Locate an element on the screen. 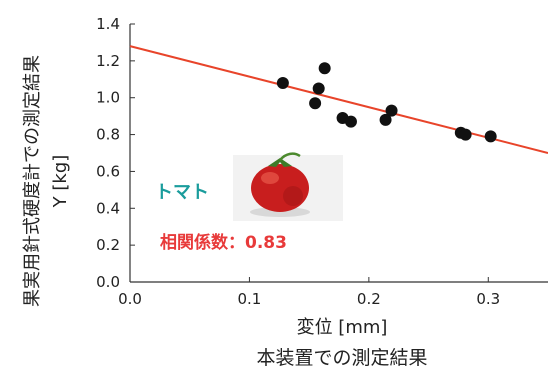  tomato-image is located at coordinates (288, 186).